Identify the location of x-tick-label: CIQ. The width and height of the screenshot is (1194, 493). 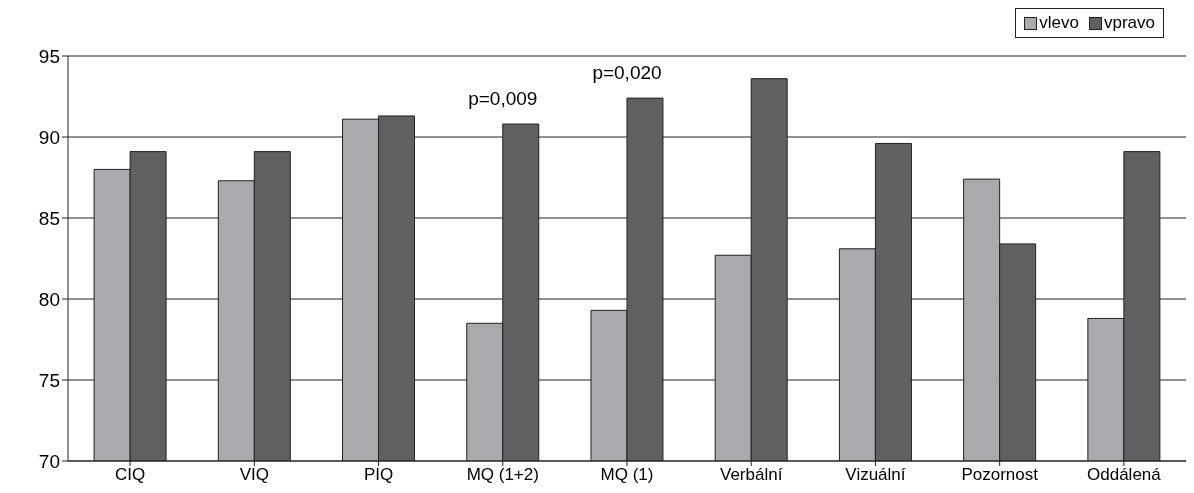
(130, 475).